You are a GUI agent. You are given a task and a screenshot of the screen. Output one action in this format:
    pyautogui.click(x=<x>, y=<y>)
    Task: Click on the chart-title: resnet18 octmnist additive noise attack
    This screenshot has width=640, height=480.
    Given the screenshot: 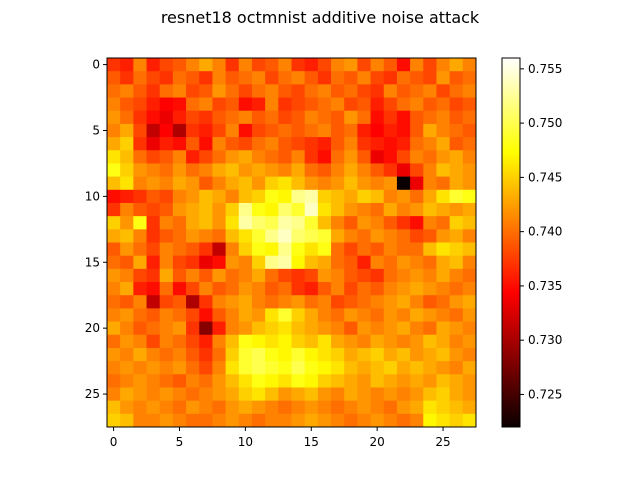 What is the action you would take?
    pyautogui.click(x=320, y=17)
    